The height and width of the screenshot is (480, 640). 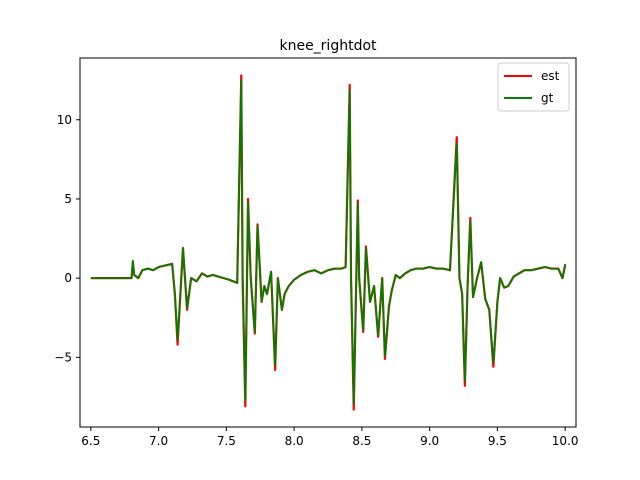 I want to click on y-tick-label: −5, so click(x=63, y=357).